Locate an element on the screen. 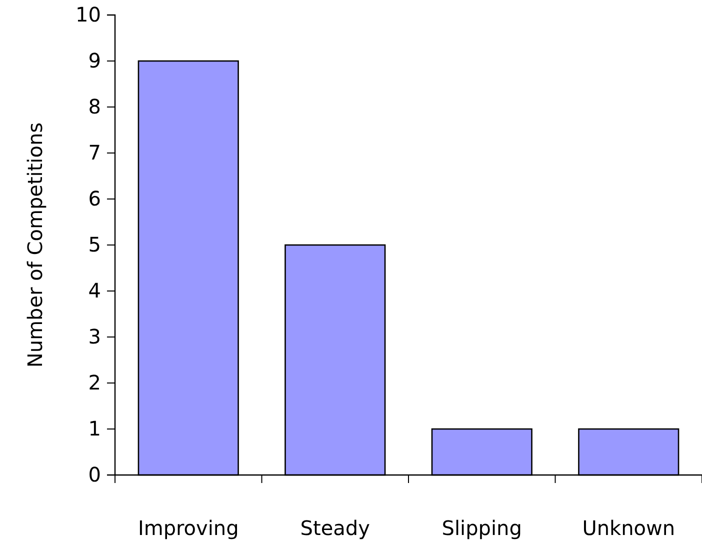 This screenshot has width=702, height=546. y-tick-label: 2 is located at coordinates (94, 382).